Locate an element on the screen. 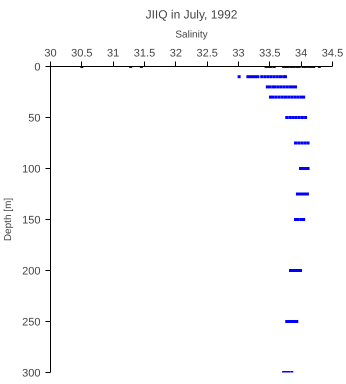 This screenshot has height=384, width=346. x-axis-title: Salinity is located at coordinates (191, 35).